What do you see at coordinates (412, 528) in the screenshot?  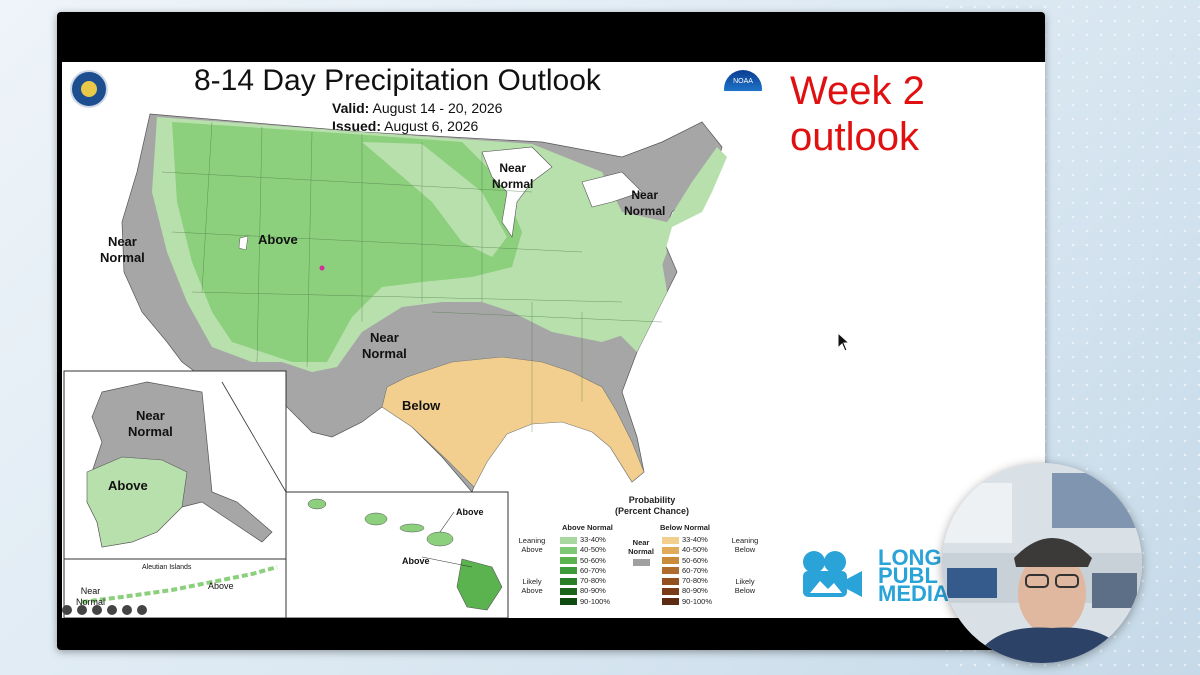 I see `hawaii-molokai` at bounding box center [412, 528].